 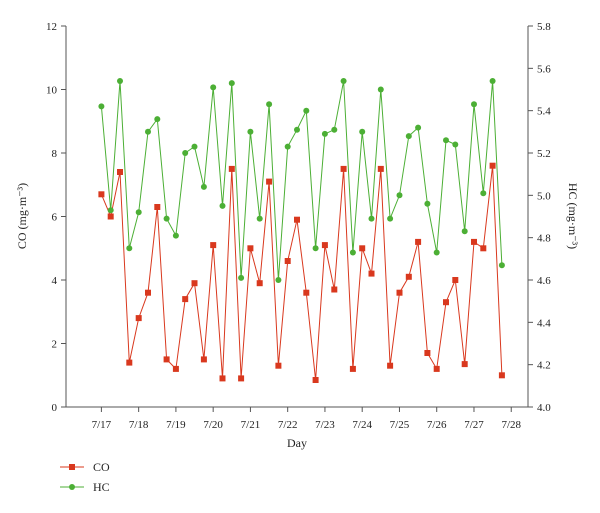 What do you see at coordinates (101, 467) in the screenshot?
I see `legend-co-label: CO` at bounding box center [101, 467].